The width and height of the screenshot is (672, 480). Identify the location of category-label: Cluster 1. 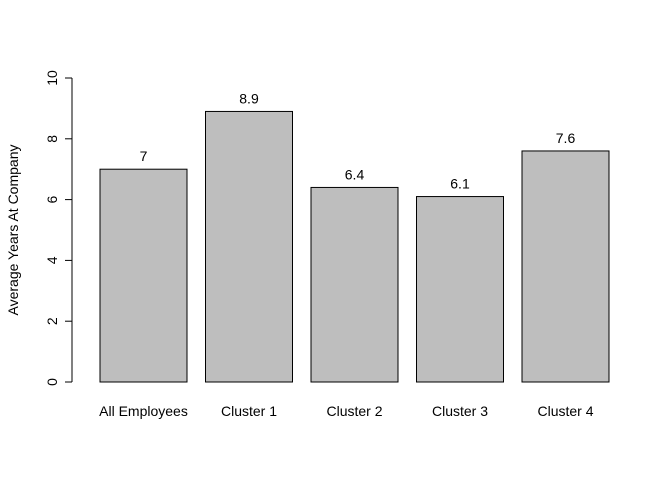
(249, 411).